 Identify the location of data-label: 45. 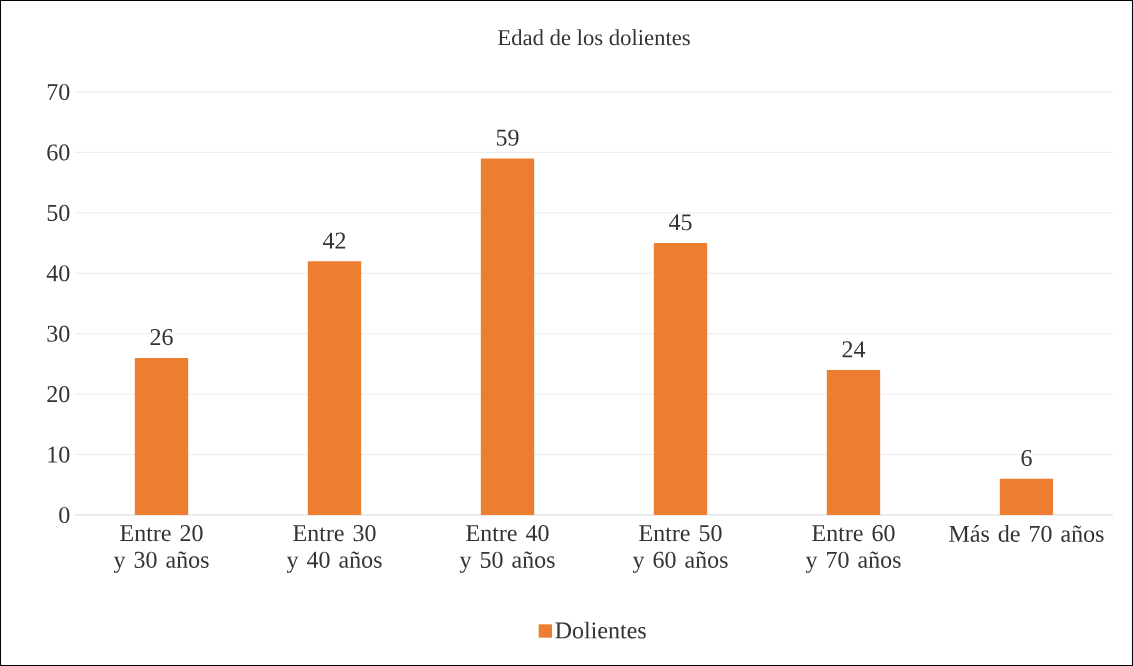
(680, 222).